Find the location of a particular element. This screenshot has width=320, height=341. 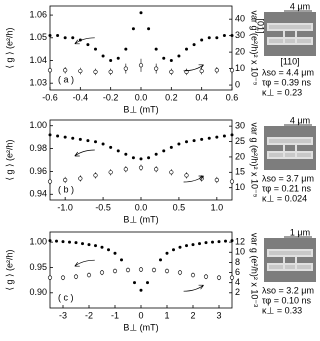

x-tick-label: -0.2 is located at coordinates (111, 97).